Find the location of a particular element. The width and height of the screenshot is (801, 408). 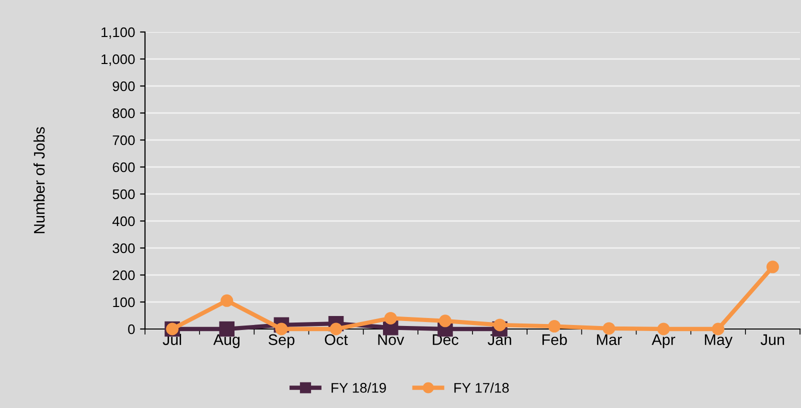

y-axis-title: Number of Jobs is located at coordinates (39, 180).